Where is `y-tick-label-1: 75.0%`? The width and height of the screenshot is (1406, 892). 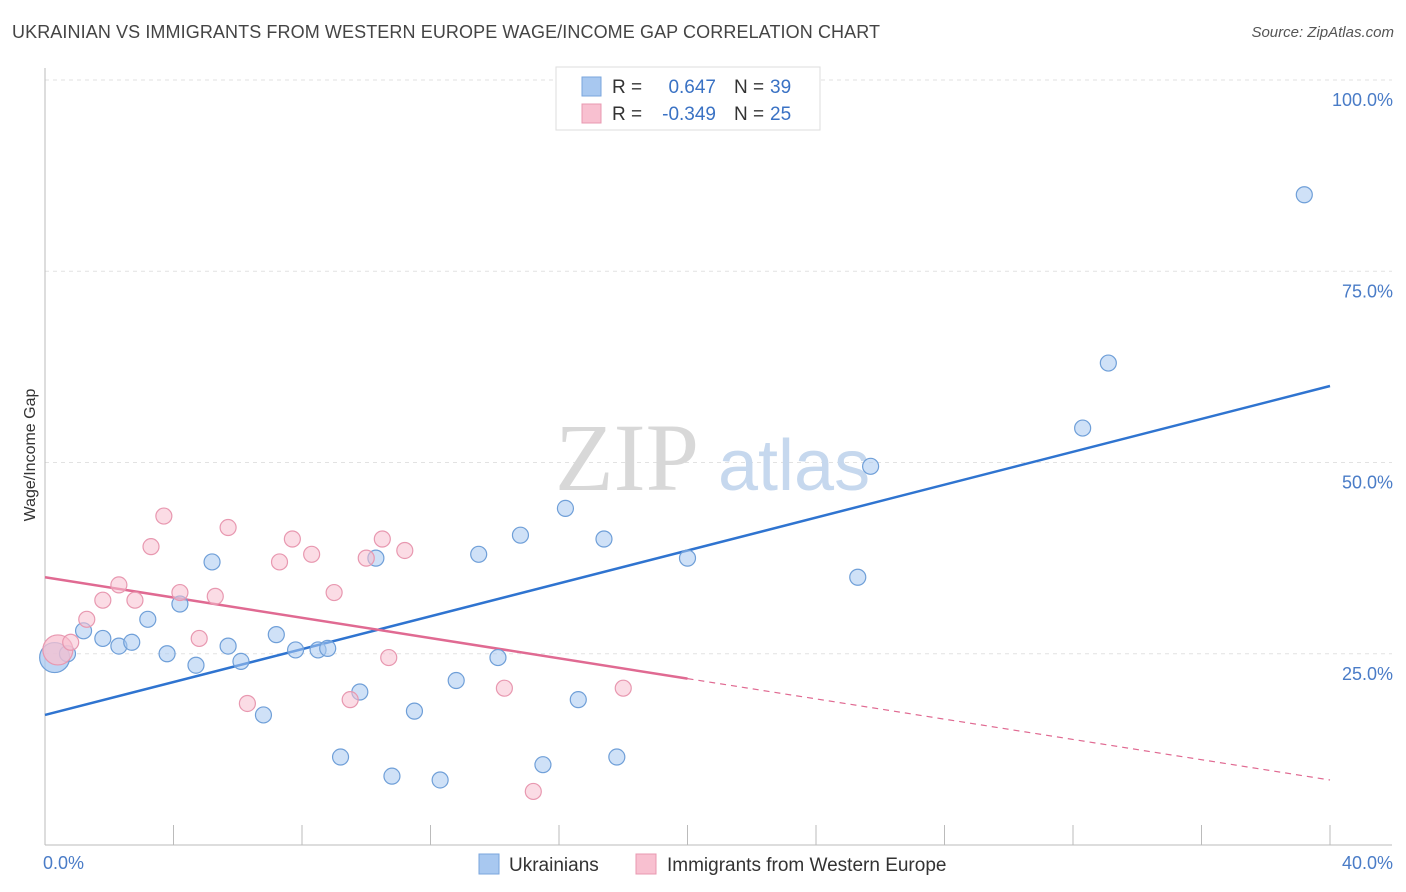 y-tick-label-1: 75.0% is located at coordinates (1367, 291).